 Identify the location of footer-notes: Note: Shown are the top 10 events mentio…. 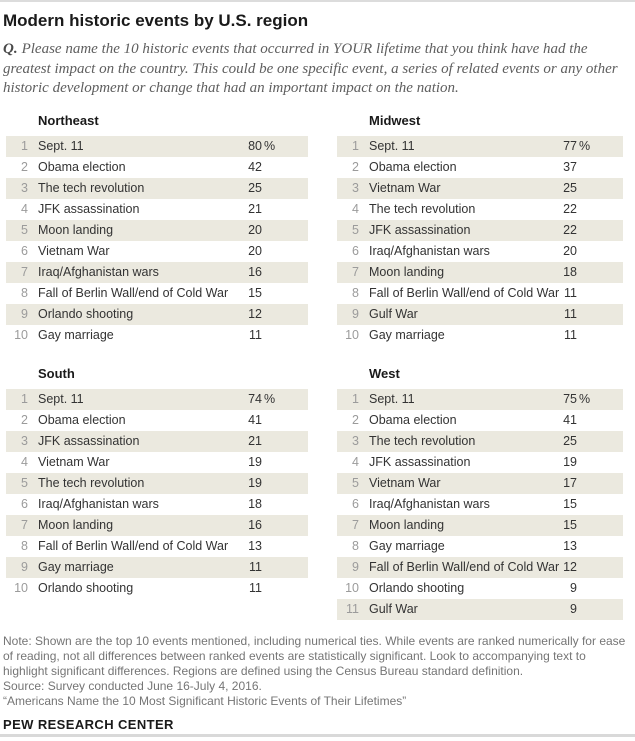
(315, 671).